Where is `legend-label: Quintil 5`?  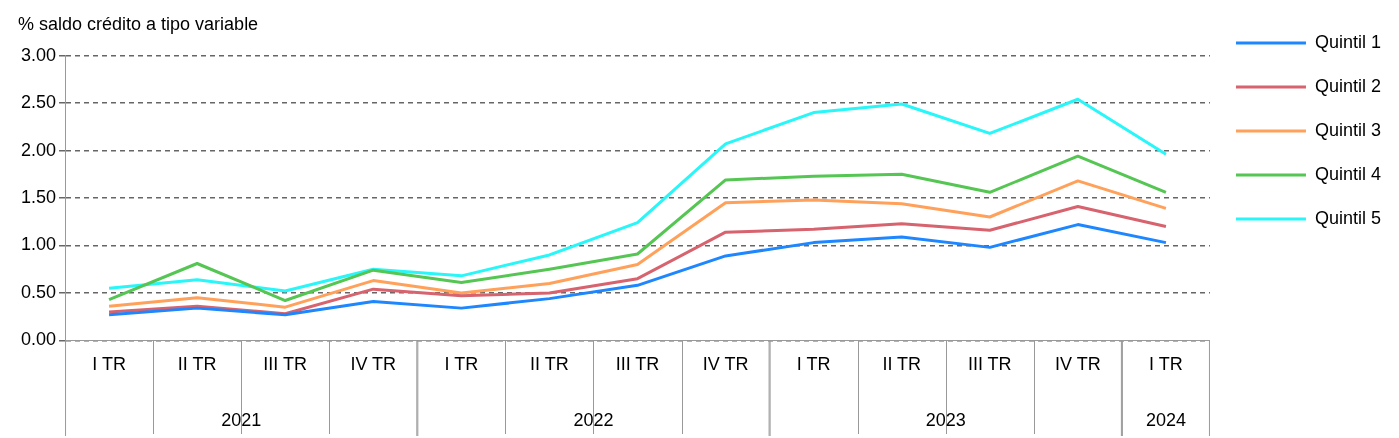 legend-label: Quintil 5 is located at coordinates (1348, 217).